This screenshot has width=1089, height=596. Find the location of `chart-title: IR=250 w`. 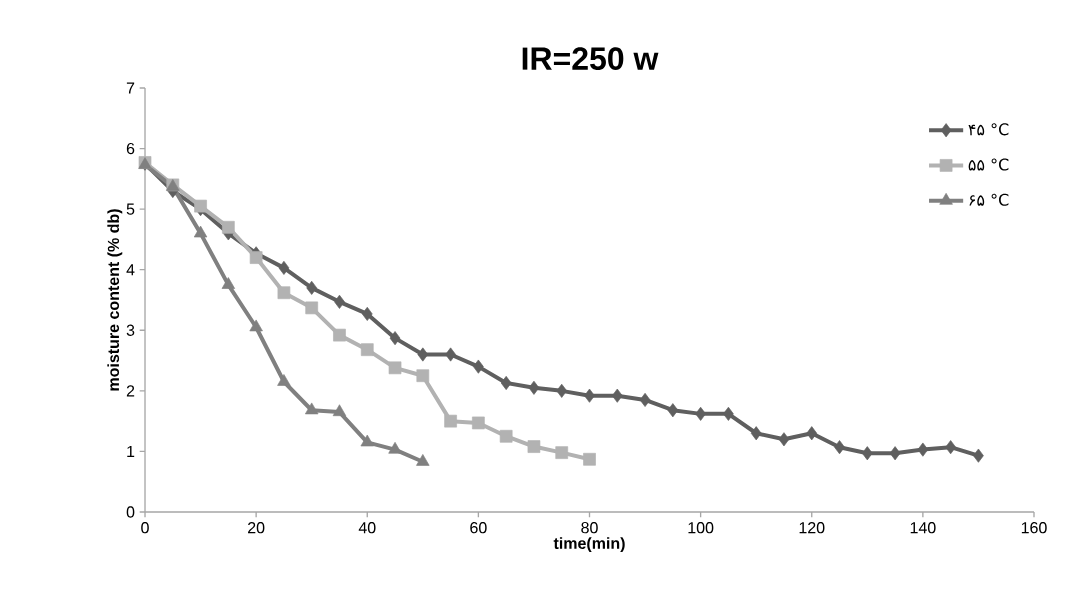

chart-title: IR=250 w is located at coordinates (590, 58).